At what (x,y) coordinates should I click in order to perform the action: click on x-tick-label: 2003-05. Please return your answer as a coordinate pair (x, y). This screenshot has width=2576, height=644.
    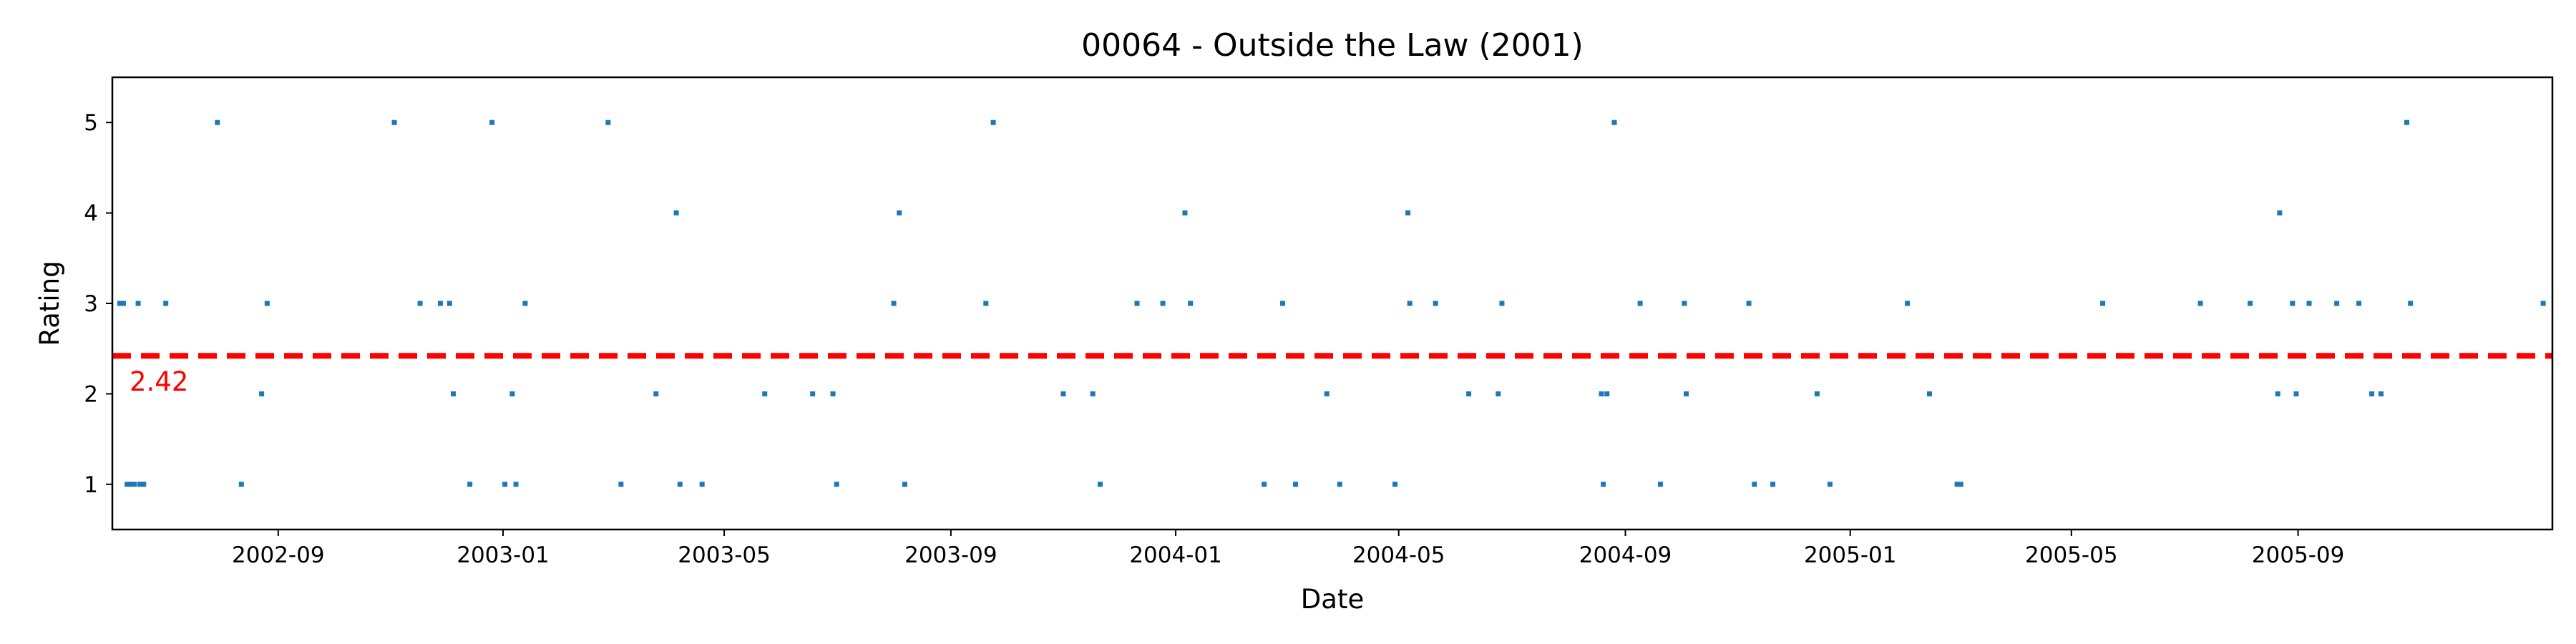
    Looking at the image, I should click on (724, 555).